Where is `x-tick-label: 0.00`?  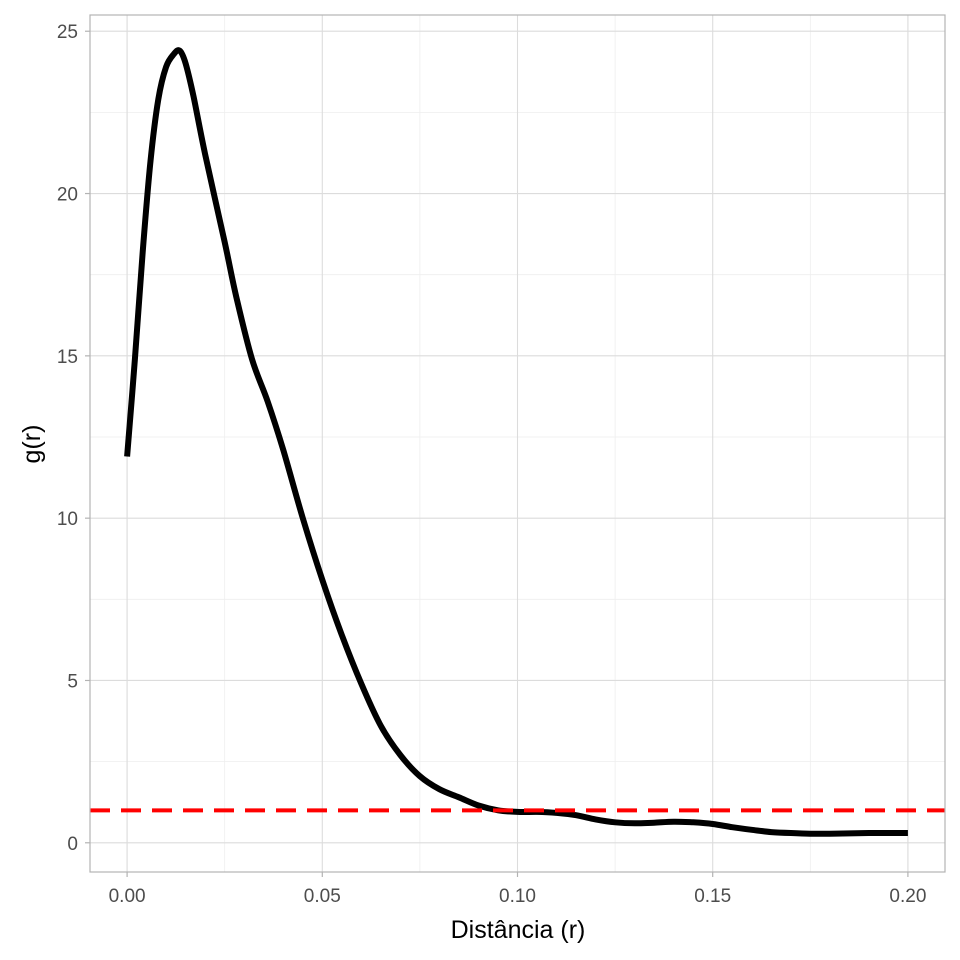 x-tick-label: 0.00 is located at coordinates (127, 896).